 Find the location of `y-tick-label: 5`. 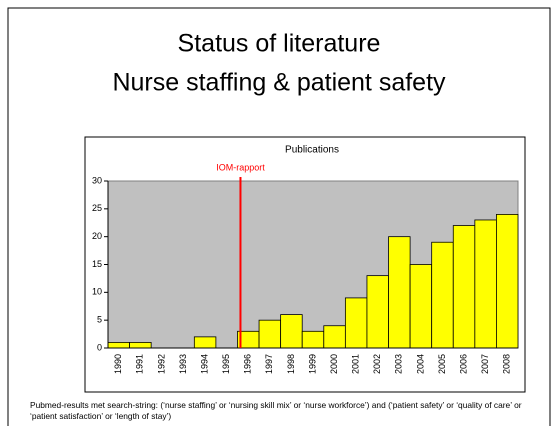

y-tick-label: 5 is located at coordinates (99, 320).